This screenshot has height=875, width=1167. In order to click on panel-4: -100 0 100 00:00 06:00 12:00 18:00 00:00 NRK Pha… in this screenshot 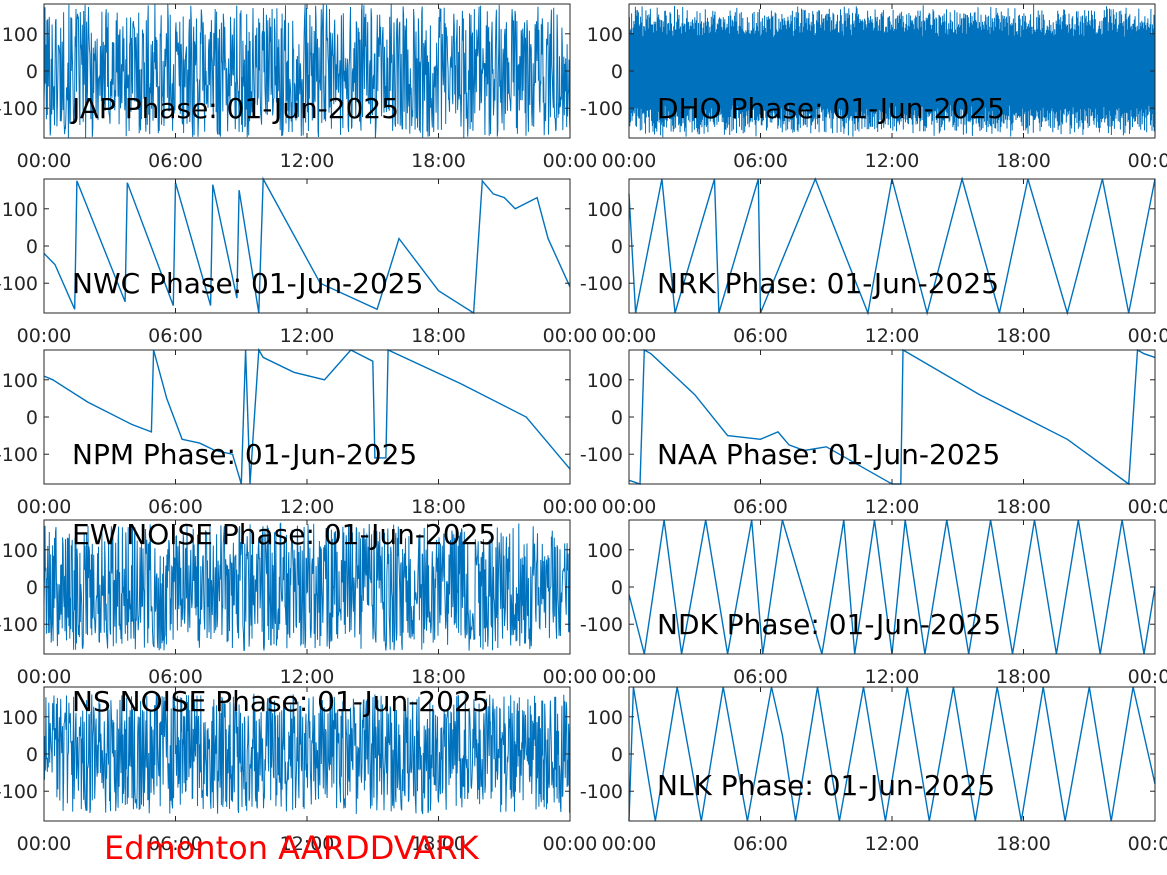, I will do `click(873, 261)`.